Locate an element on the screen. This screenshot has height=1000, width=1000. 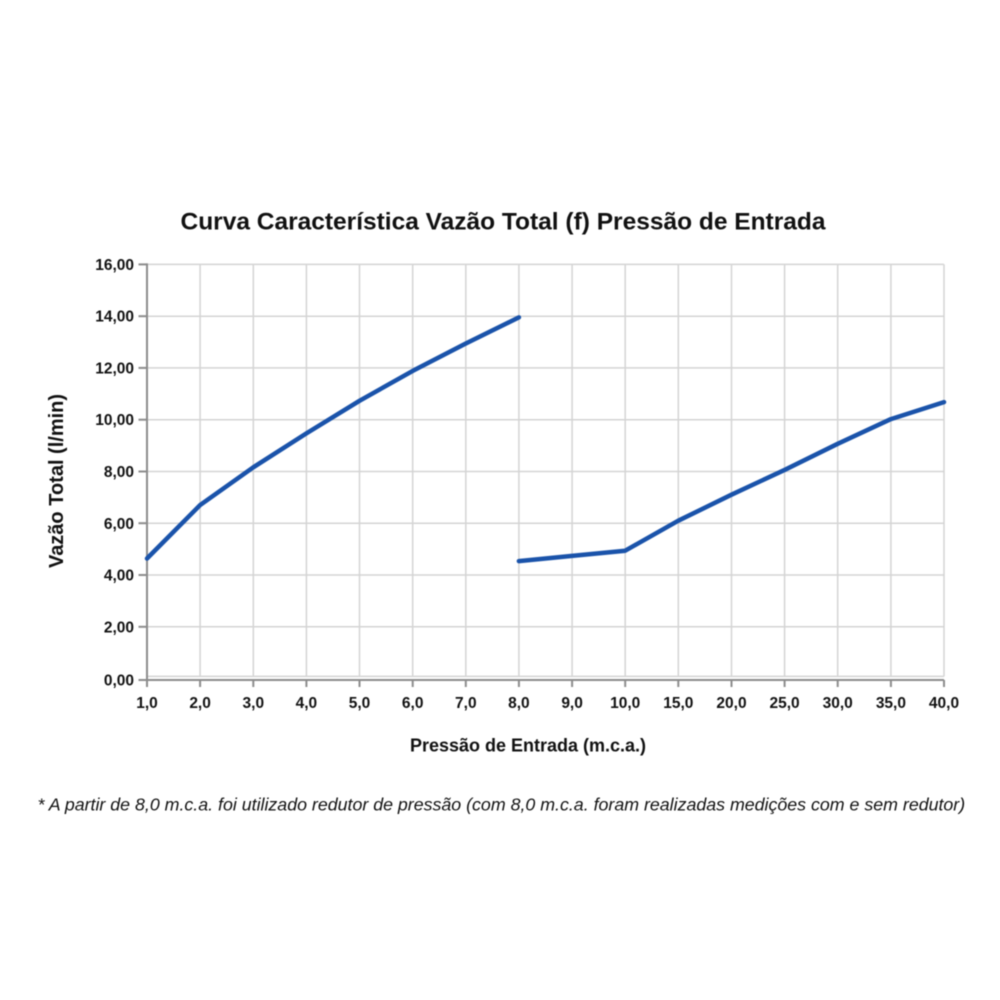
svg-text: 25,0 is located at coordinates (785, 703).